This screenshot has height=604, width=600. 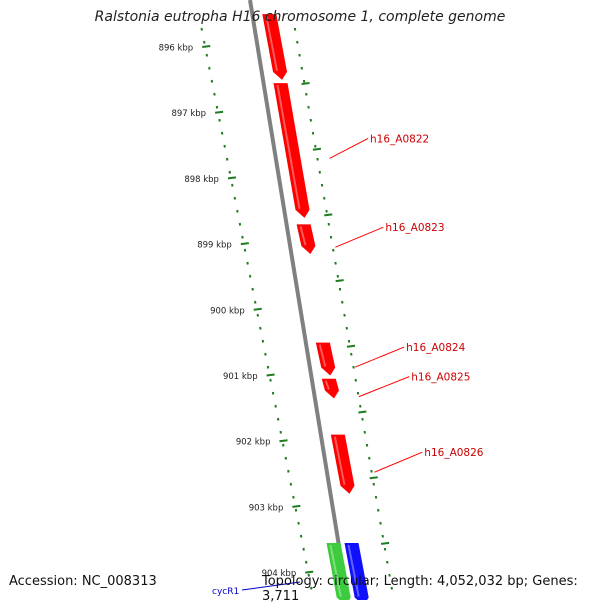 I want to click on kbp-tick-label: 903 kbp, so click(x=266, y=508).